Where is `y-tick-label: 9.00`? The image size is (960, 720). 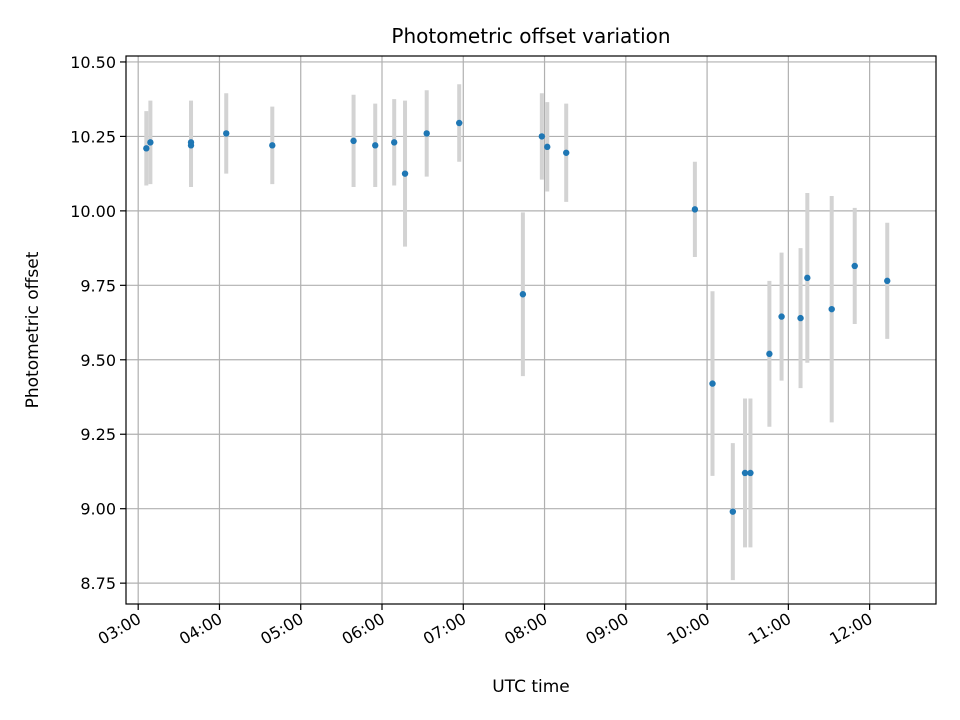 y-tick-label: 9.00 is located at coordinates (98, 509).